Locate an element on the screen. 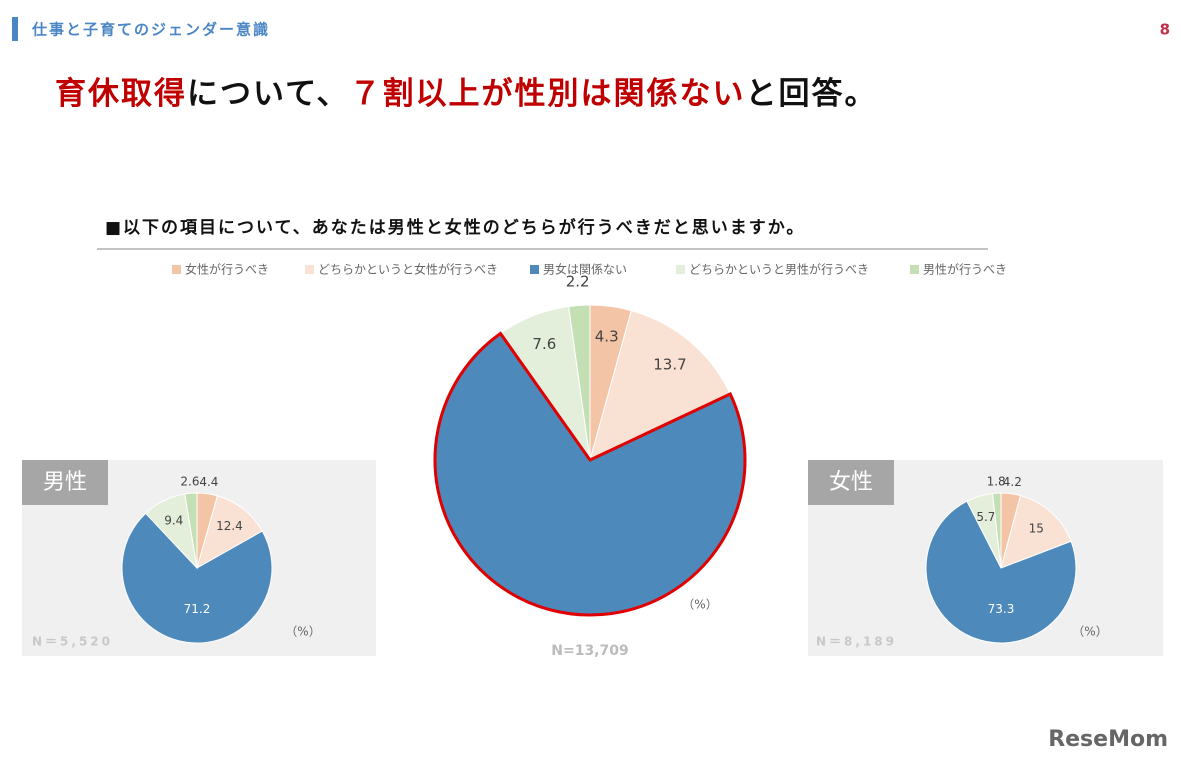 Image resolution: width=1181 pixels, height=762 pixels. page-number: 8 is located at coordinates (1165, 30).